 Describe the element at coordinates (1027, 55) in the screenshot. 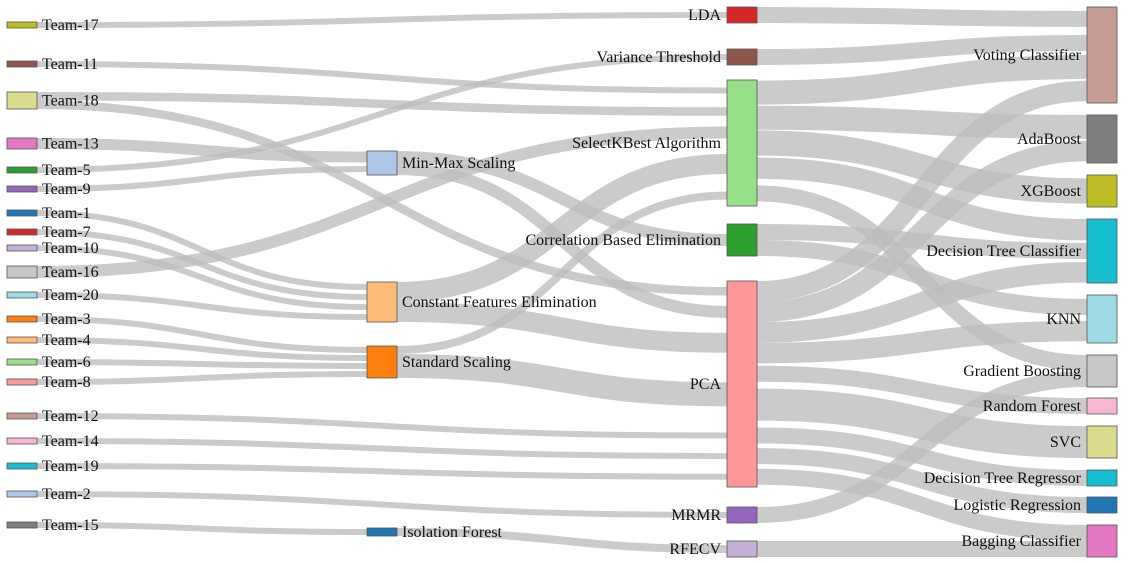

I see `node-label-voting: Voting Classifier` at that location.